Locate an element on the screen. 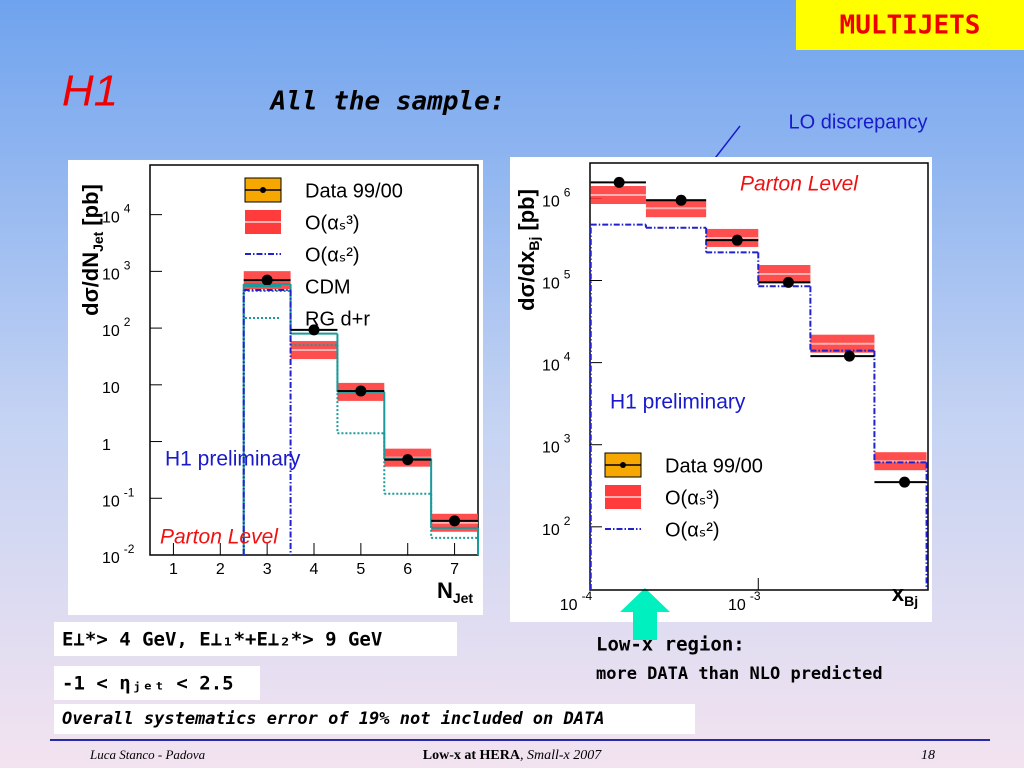 This screenshot has height=773, width=1024. x-tick-label: 3 is located at coordinates (267, 569).